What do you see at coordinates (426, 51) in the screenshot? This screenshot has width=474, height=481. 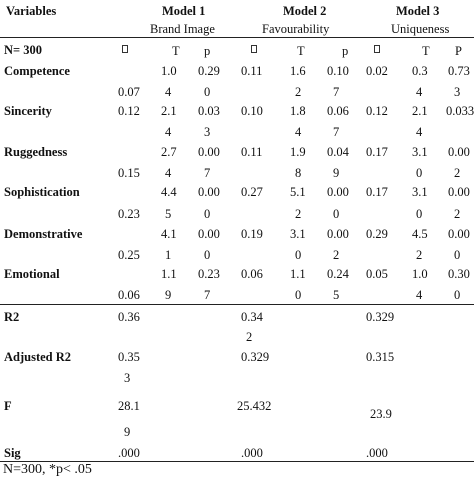 I see `m3-t-head: T` at bounding box center [426, 51].